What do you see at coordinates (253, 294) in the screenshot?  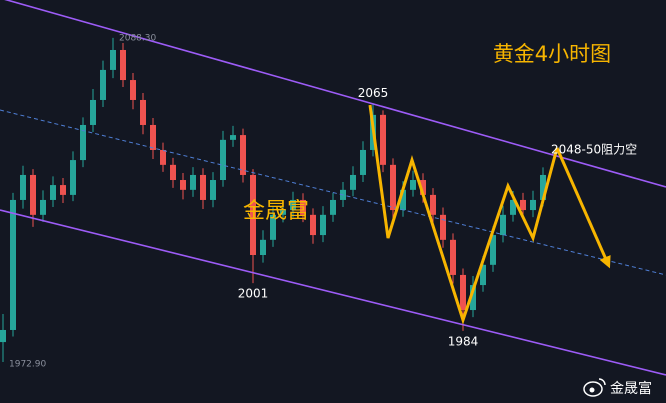 I see `price-label: 2001` at bounding box center [253, 294].